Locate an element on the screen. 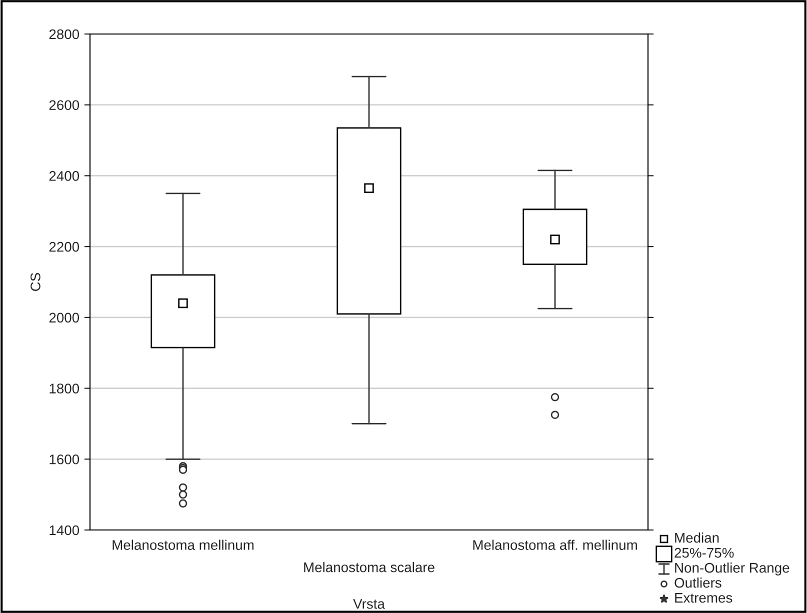 Image resolution: width=807 pixels, height=613 pixels. text: Median is located at coordinates (697, 537).